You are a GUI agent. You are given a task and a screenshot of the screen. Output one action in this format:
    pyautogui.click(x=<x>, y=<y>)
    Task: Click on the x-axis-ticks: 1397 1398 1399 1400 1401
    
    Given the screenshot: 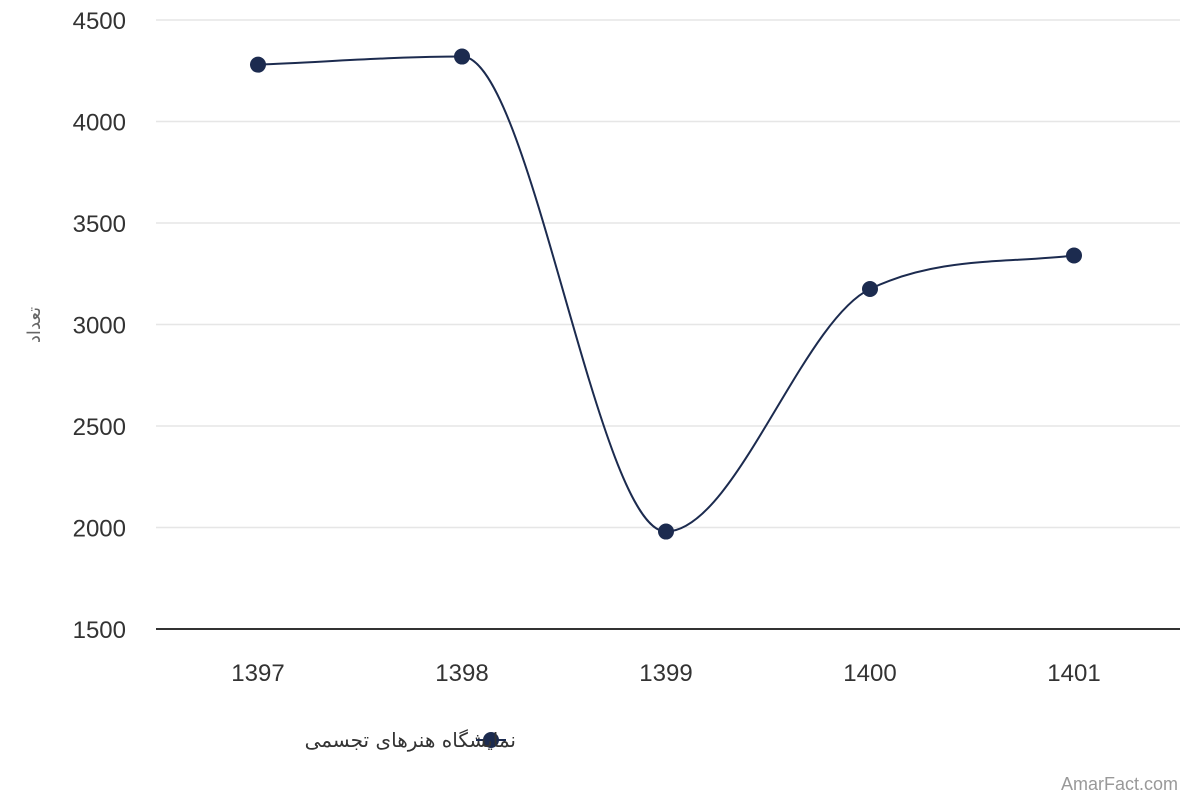 What is the action you would take?
    pyautogui.click(x=665, y=673)
    